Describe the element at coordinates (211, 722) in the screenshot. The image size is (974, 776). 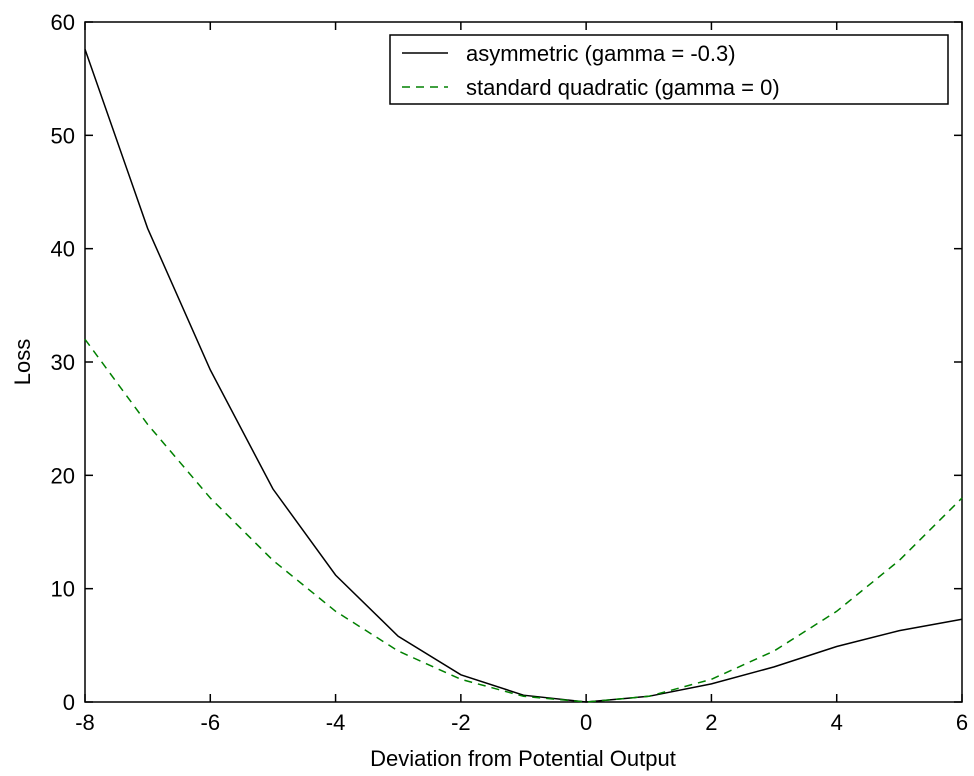
I see `x-tick-label: -6` at that location.